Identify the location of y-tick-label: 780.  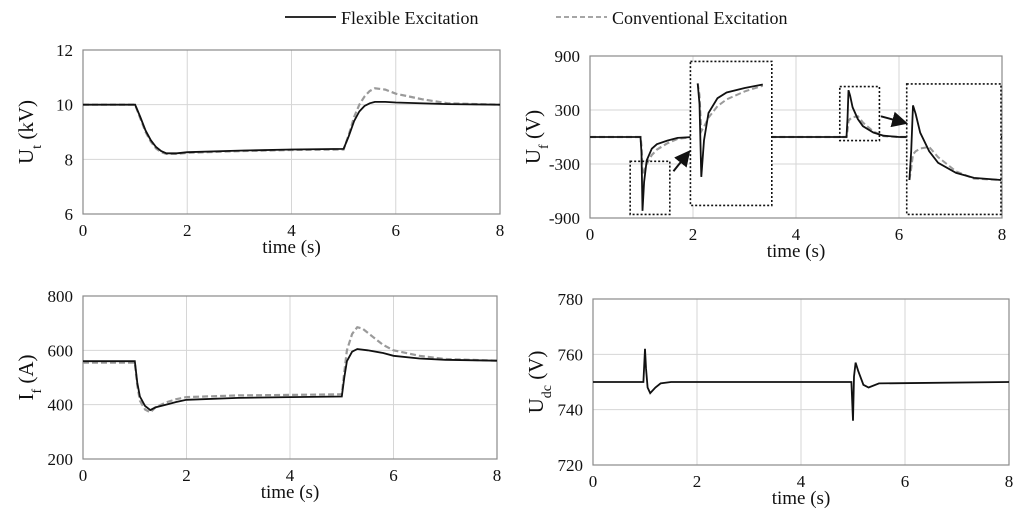
(571, 299).